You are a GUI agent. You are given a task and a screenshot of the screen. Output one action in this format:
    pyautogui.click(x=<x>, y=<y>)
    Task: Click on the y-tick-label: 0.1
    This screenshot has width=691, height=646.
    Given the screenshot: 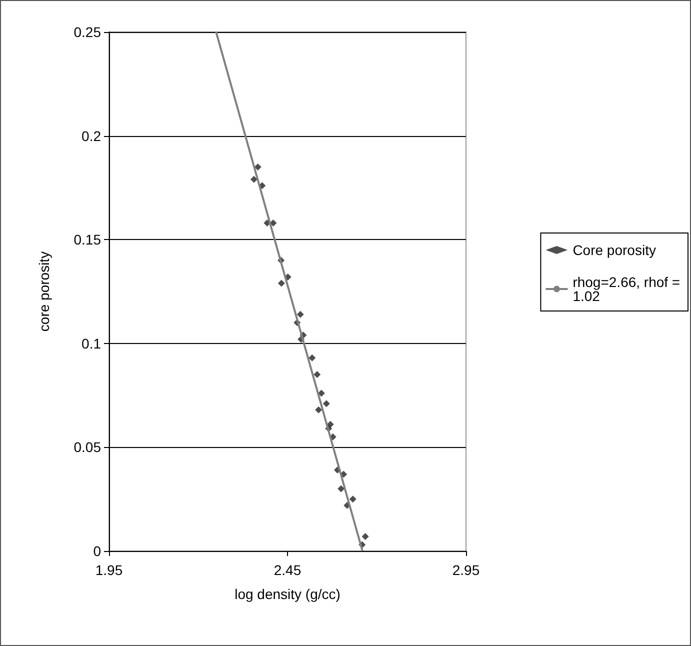 What is the action you would take?
    pyautogui.click(x=92, y=343)
    